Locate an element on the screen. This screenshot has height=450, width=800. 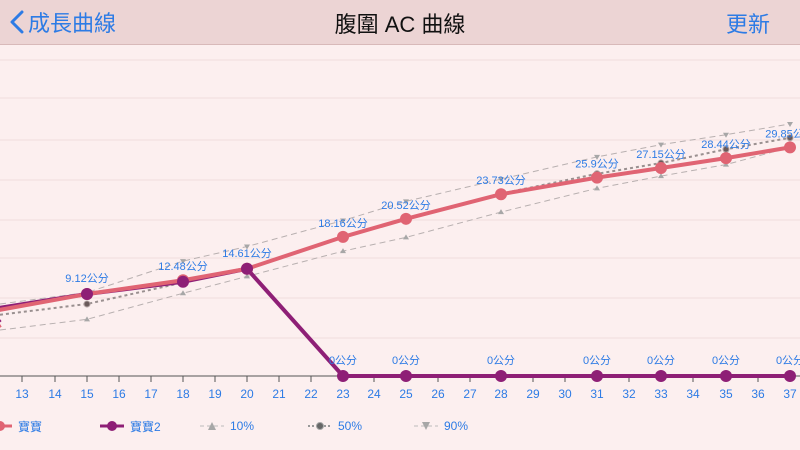
legend-item-baby1: 寶寶 is located at coordinates (21, 426).